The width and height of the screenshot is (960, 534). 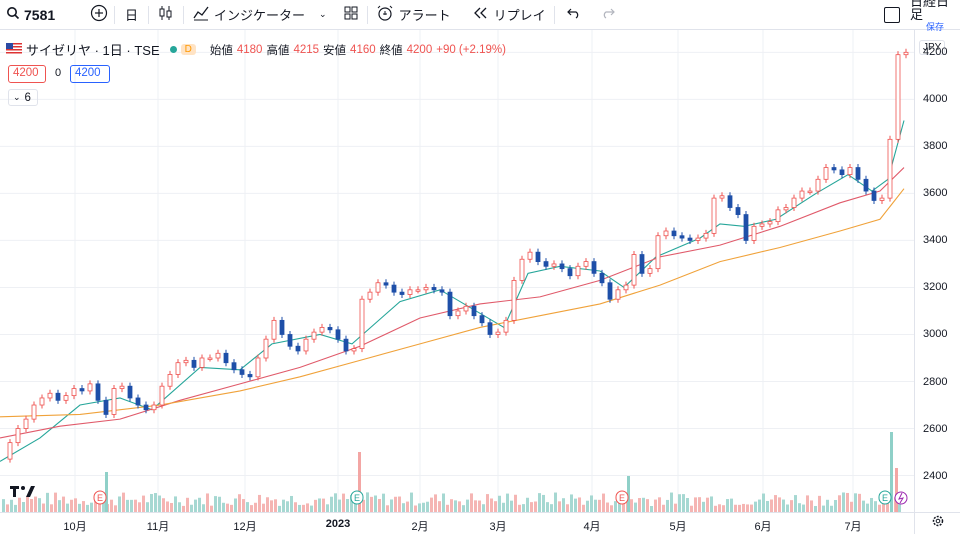 What do you see at coordinates (166, 15) in the screenshot?
I see `chart-type-button` at bounding box center [166, 15].